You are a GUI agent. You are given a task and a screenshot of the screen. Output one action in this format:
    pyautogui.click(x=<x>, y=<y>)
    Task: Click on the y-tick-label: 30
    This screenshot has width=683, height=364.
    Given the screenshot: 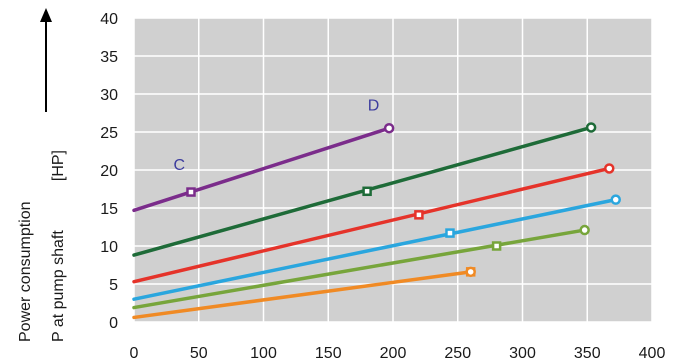 What is the action you would take?
    pyautogui.click(x=109, y=95)
    